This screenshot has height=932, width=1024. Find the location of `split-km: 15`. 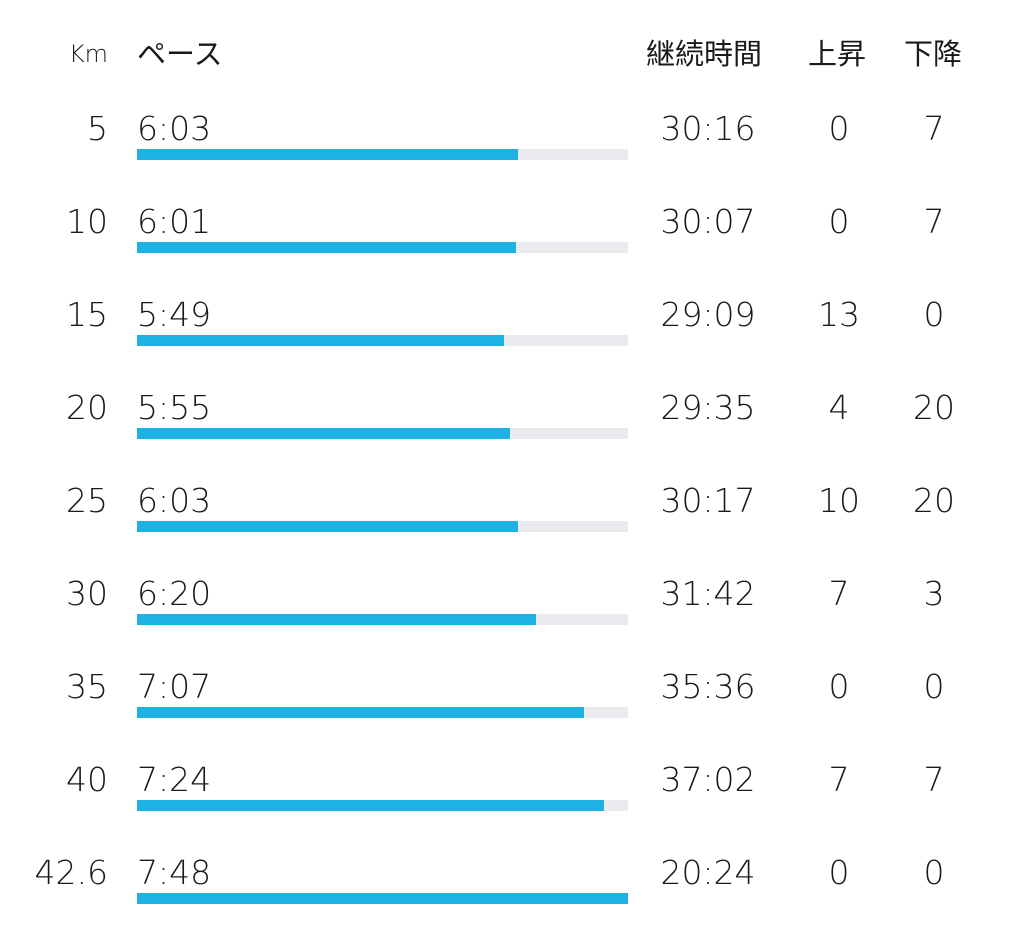

split-km: 15 is located at coordinates (87, 314).